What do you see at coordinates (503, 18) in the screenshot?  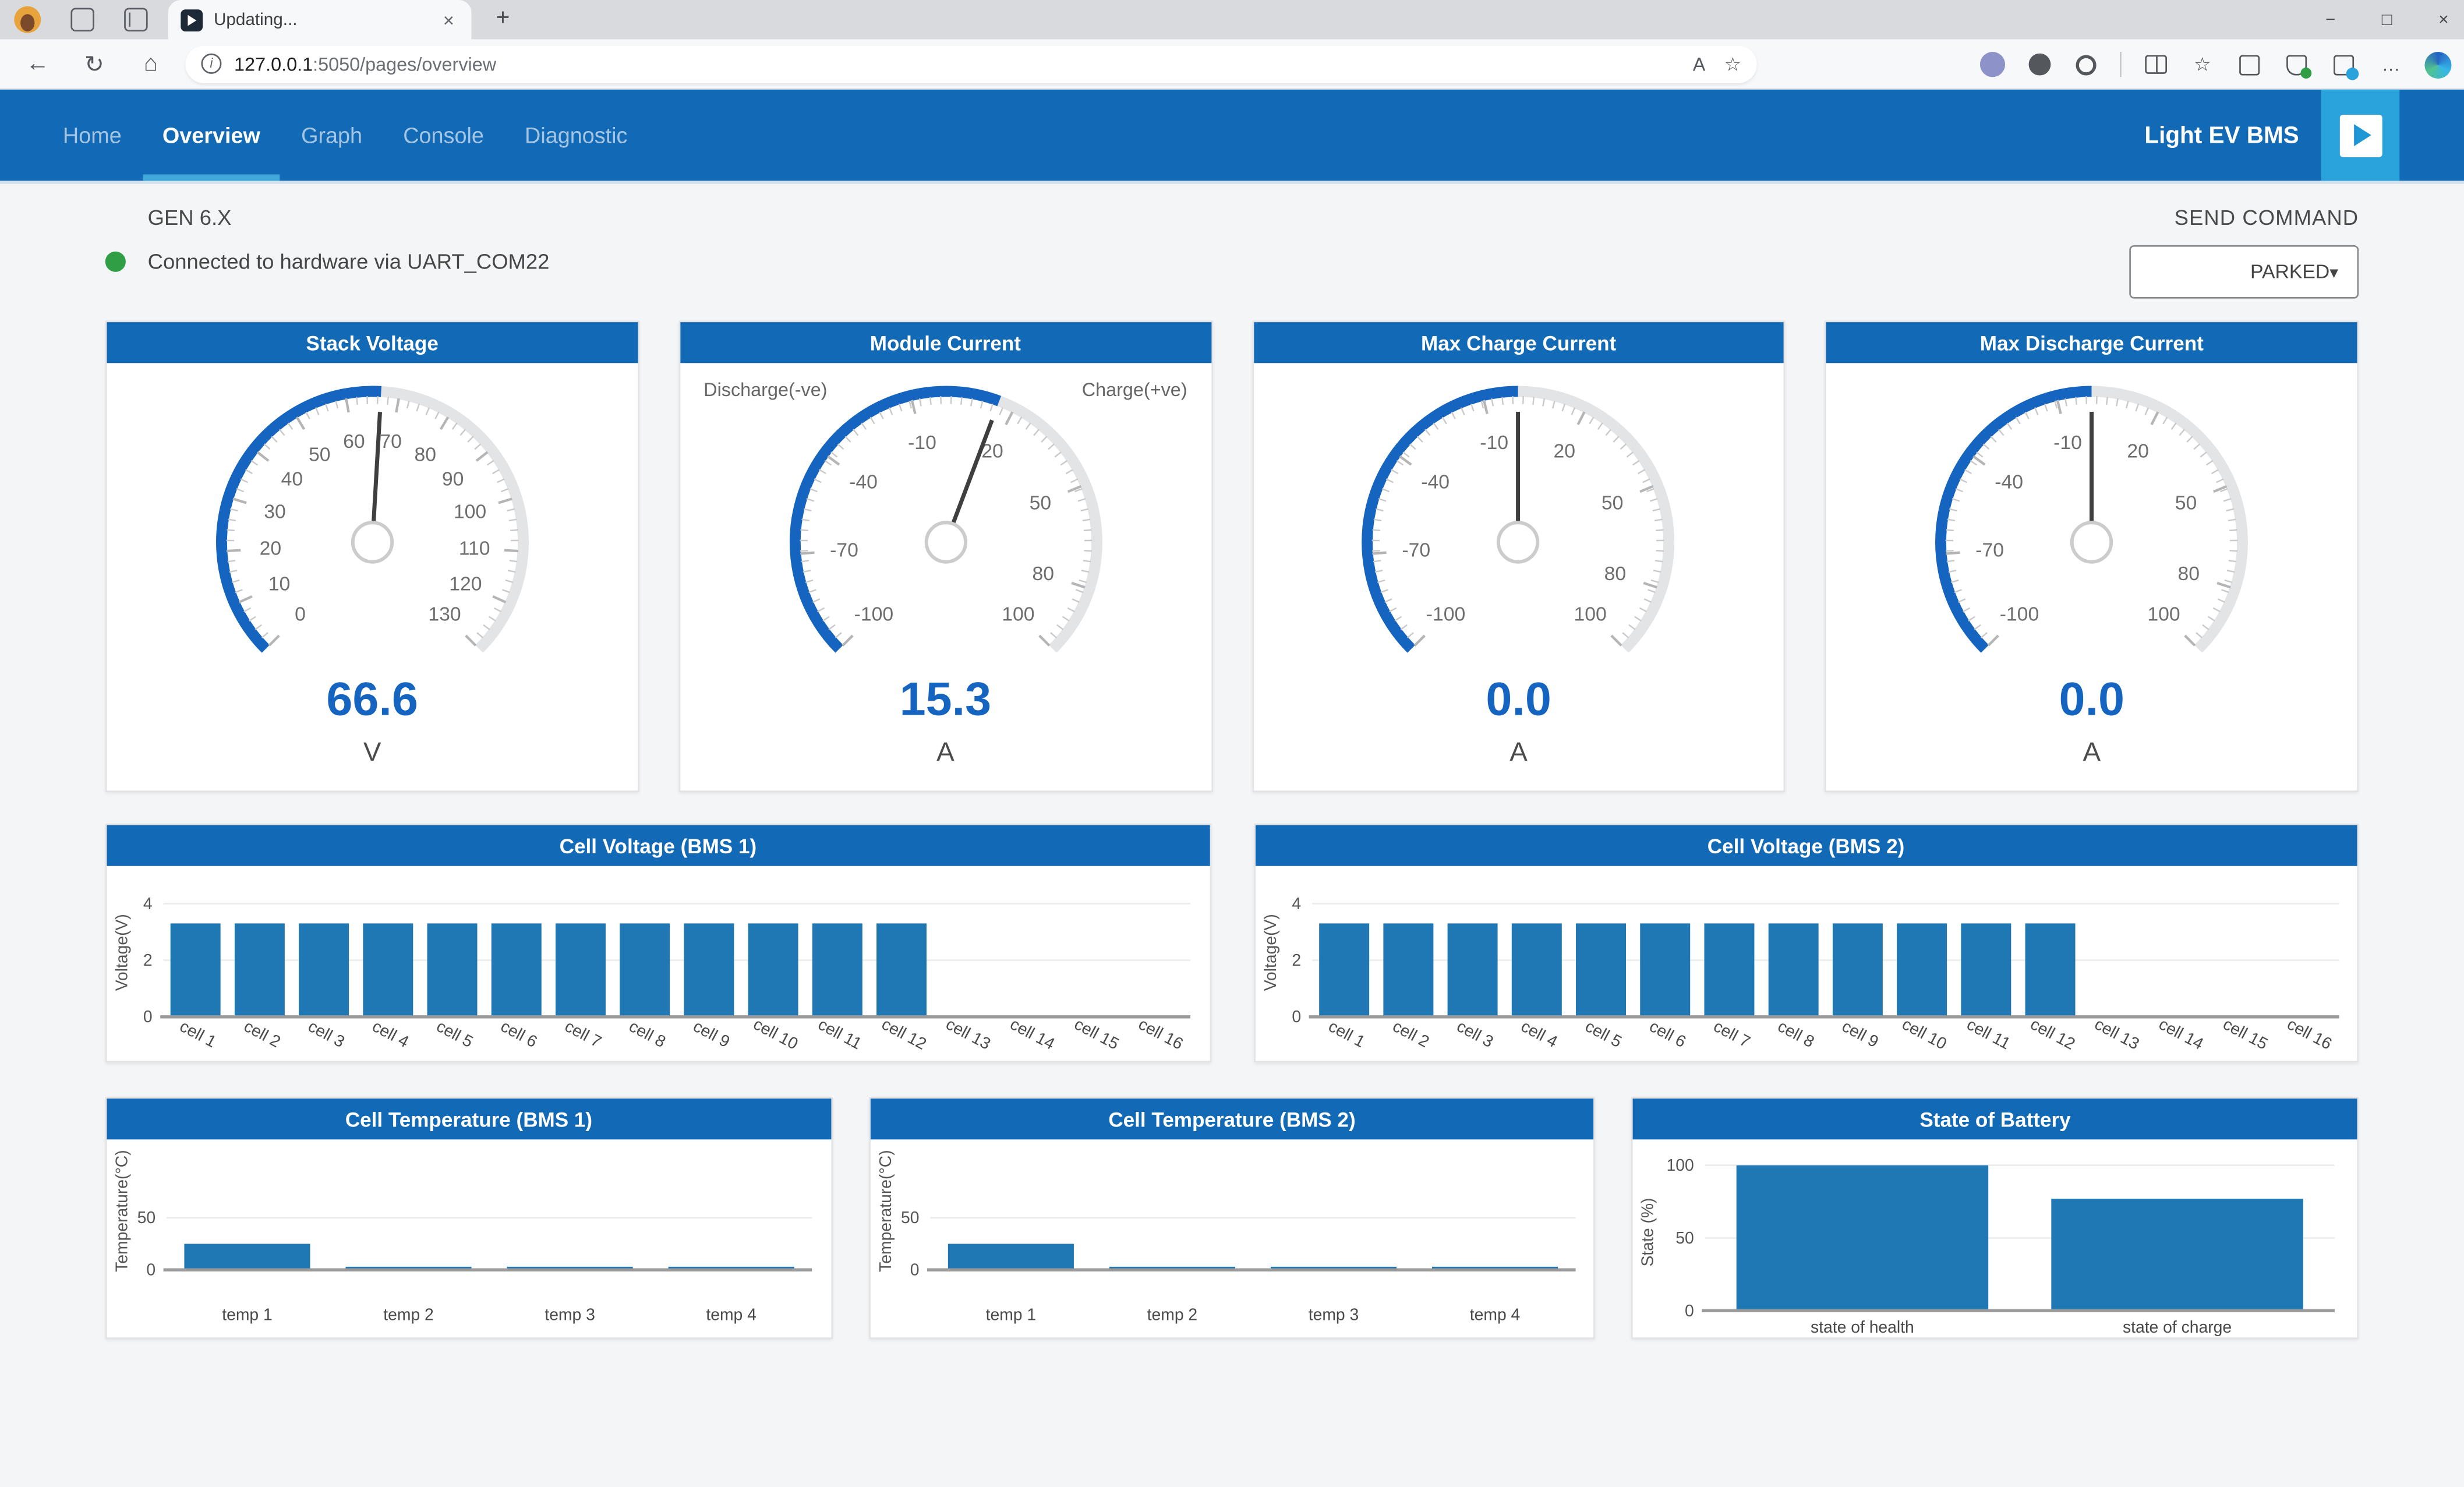 I see `new-tab-button: +` at bounding box center [503, 18].